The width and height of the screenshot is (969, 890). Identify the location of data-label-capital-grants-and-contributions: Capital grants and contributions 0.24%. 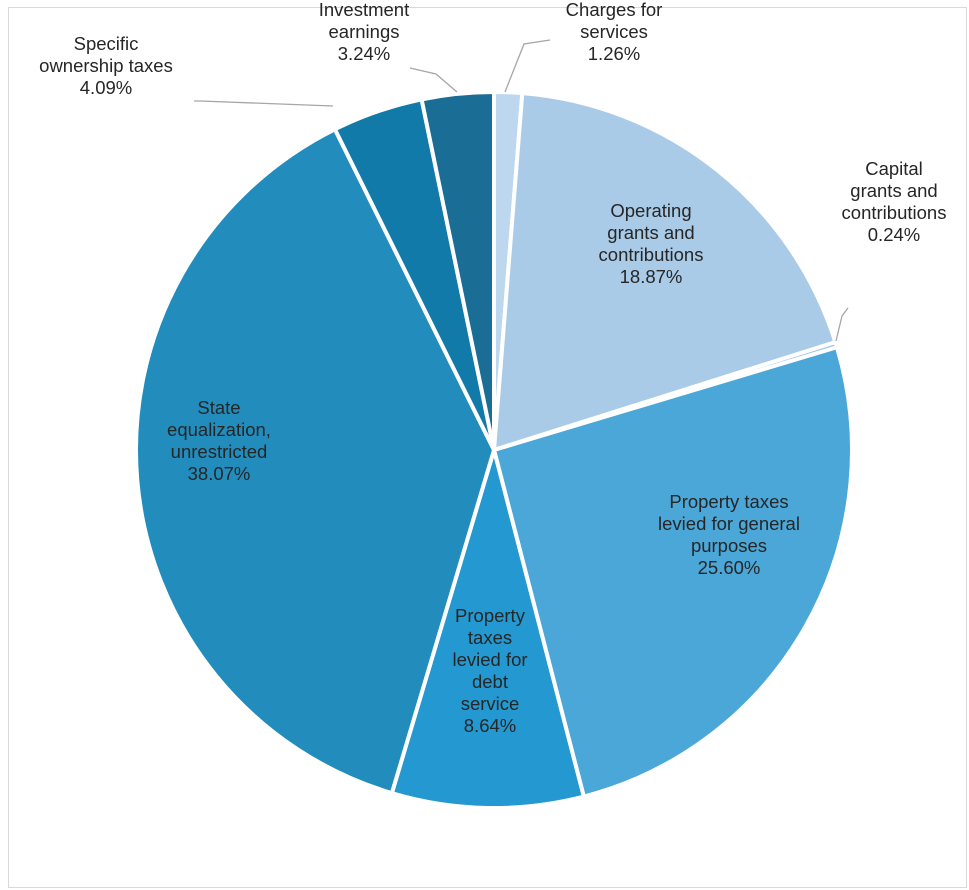
(894, 201).